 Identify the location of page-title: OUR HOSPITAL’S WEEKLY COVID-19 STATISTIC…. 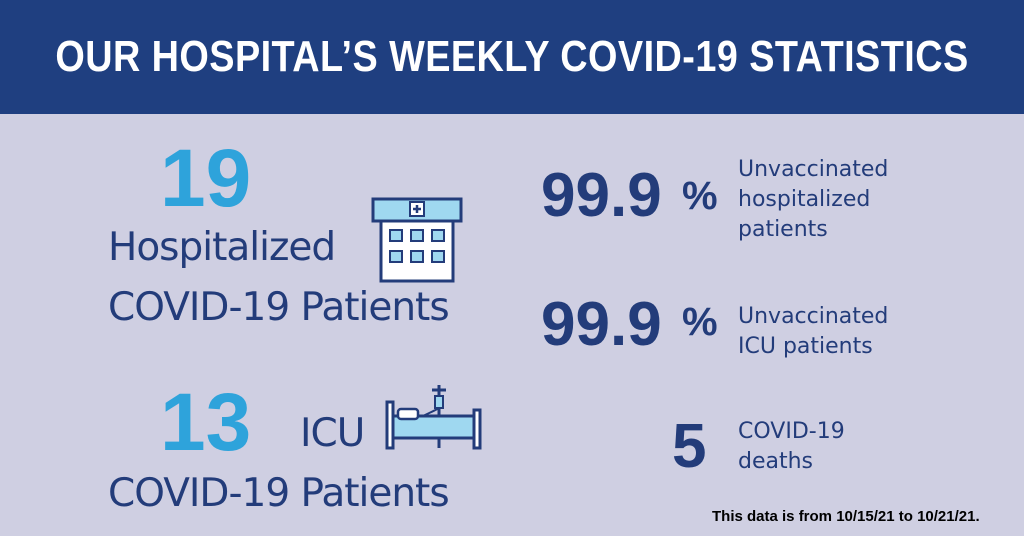
(512, 56).